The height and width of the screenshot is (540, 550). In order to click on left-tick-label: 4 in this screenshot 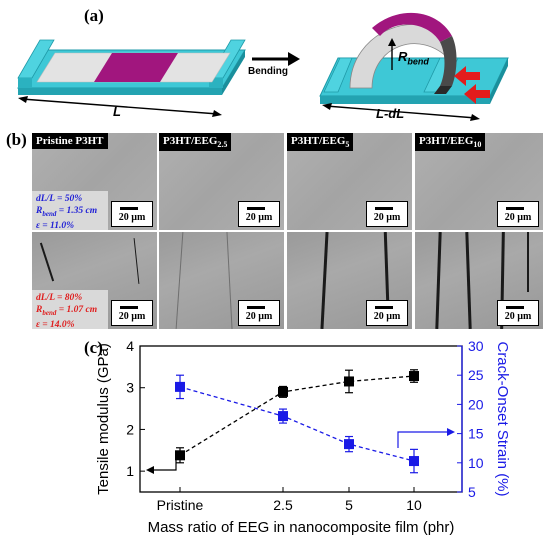, I will do `click(130, 346)`.